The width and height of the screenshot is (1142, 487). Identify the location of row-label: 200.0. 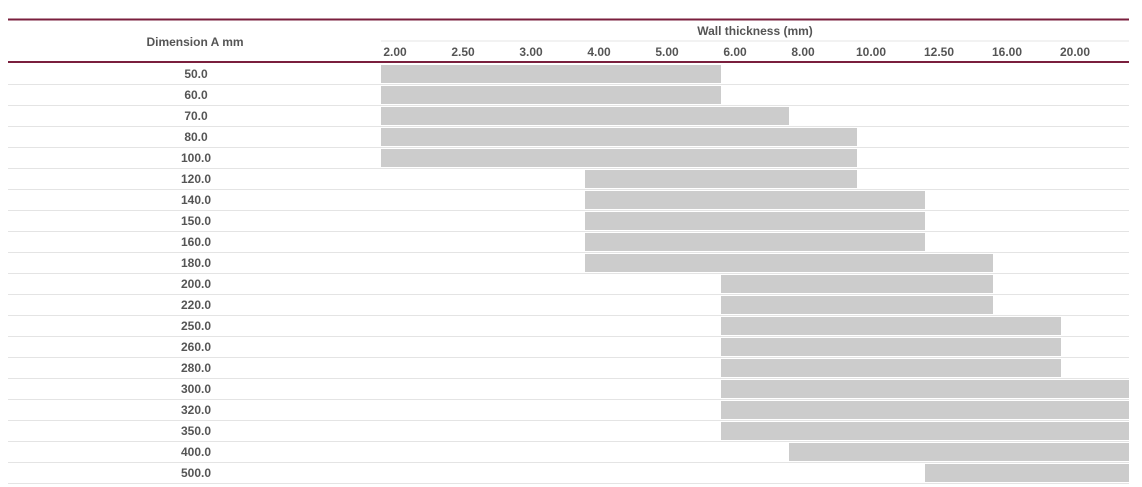
(196, 284).